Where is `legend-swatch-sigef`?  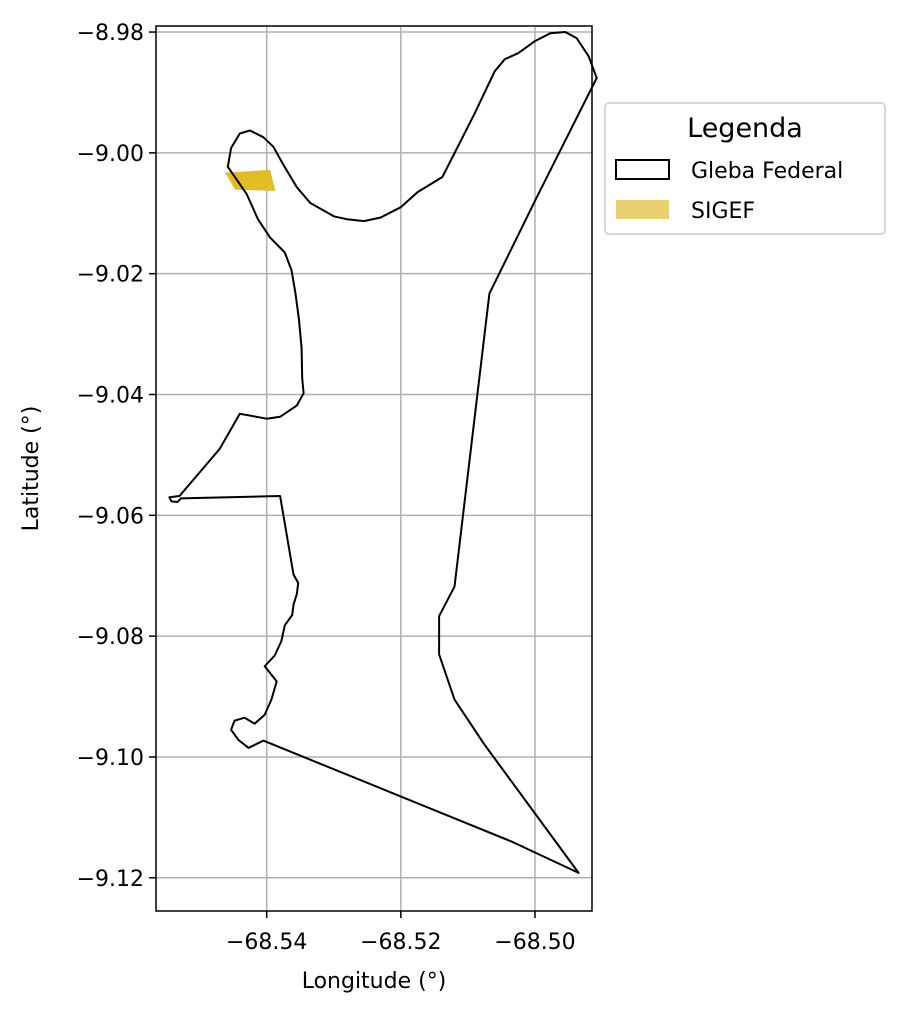 legend-swatch-sigef is located at coordinates (642, 209).